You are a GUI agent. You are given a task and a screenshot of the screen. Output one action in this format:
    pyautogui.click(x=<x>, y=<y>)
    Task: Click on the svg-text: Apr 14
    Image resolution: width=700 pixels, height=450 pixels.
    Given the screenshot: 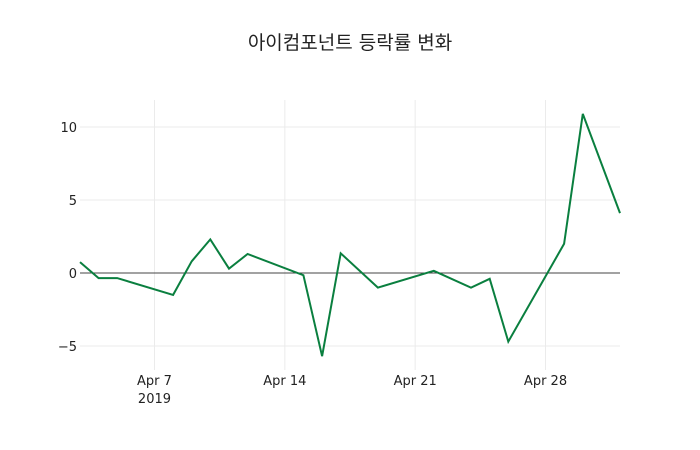 What is the action you would take?
    pyautogui.click(x=284, y=381)
    